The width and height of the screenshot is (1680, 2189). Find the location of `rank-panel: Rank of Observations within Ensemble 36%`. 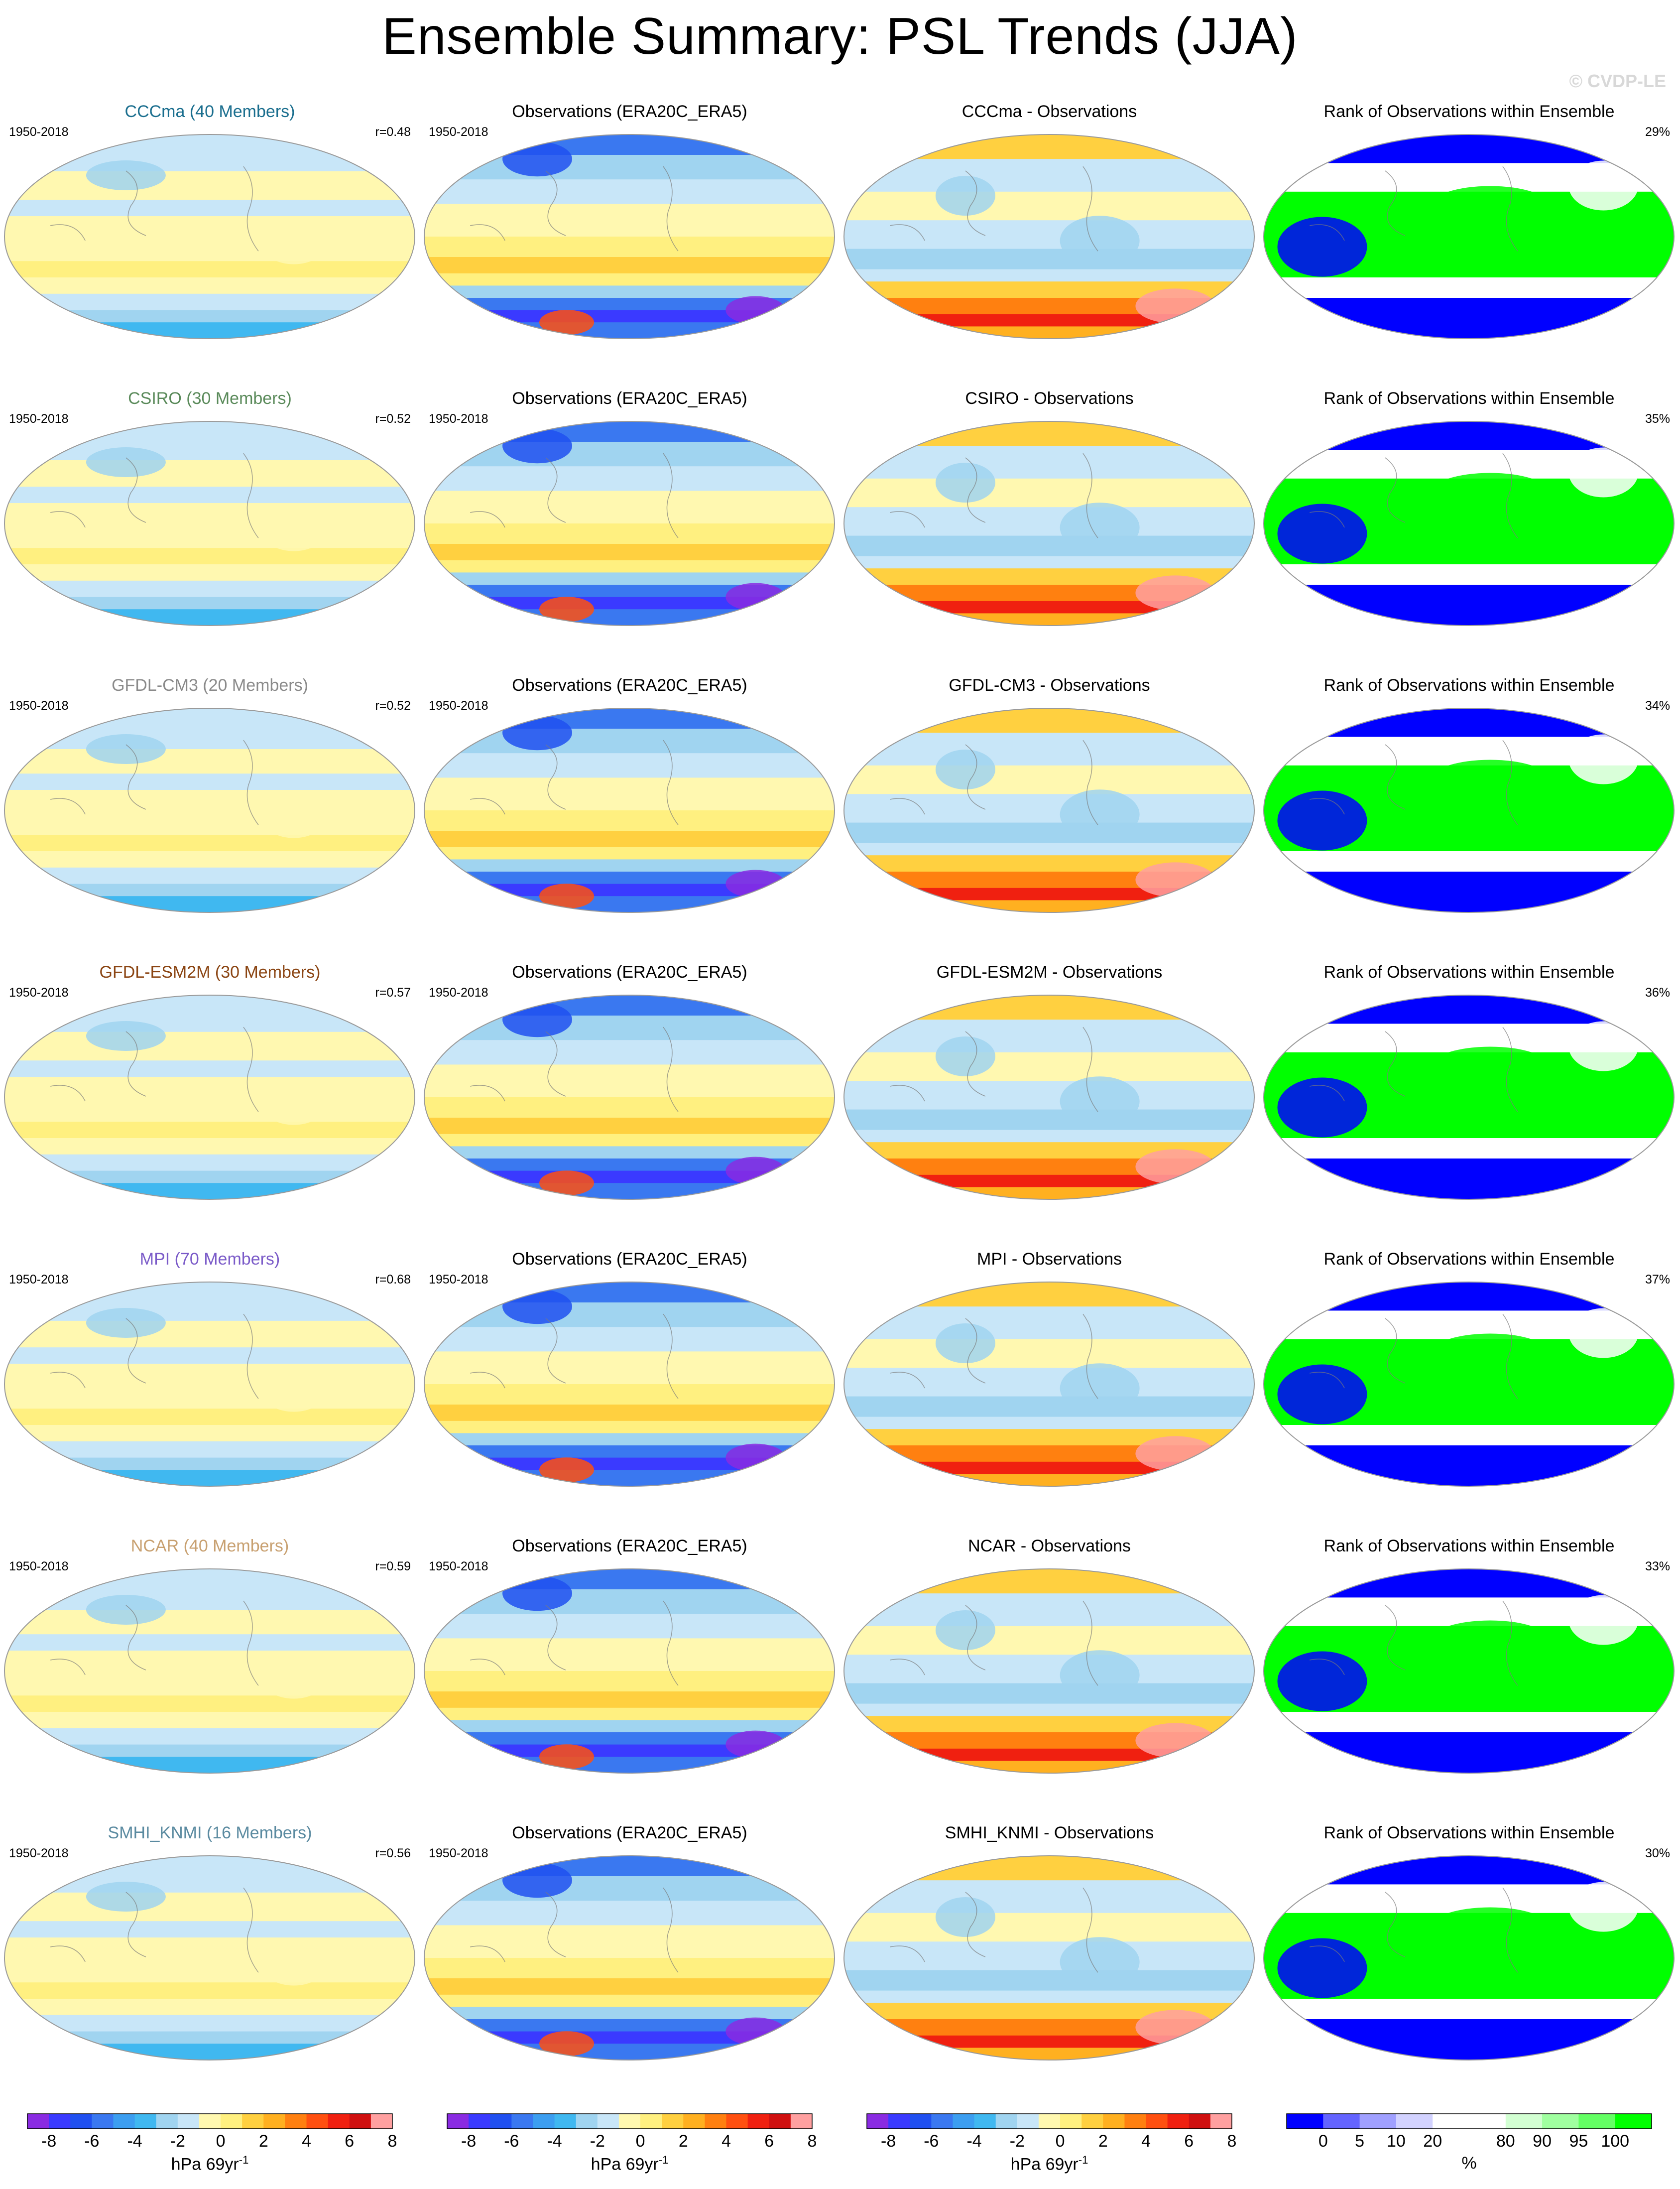

rank-panel: Rank of Observations within Ensemble 36% is located at coordinates (1469, 1106).